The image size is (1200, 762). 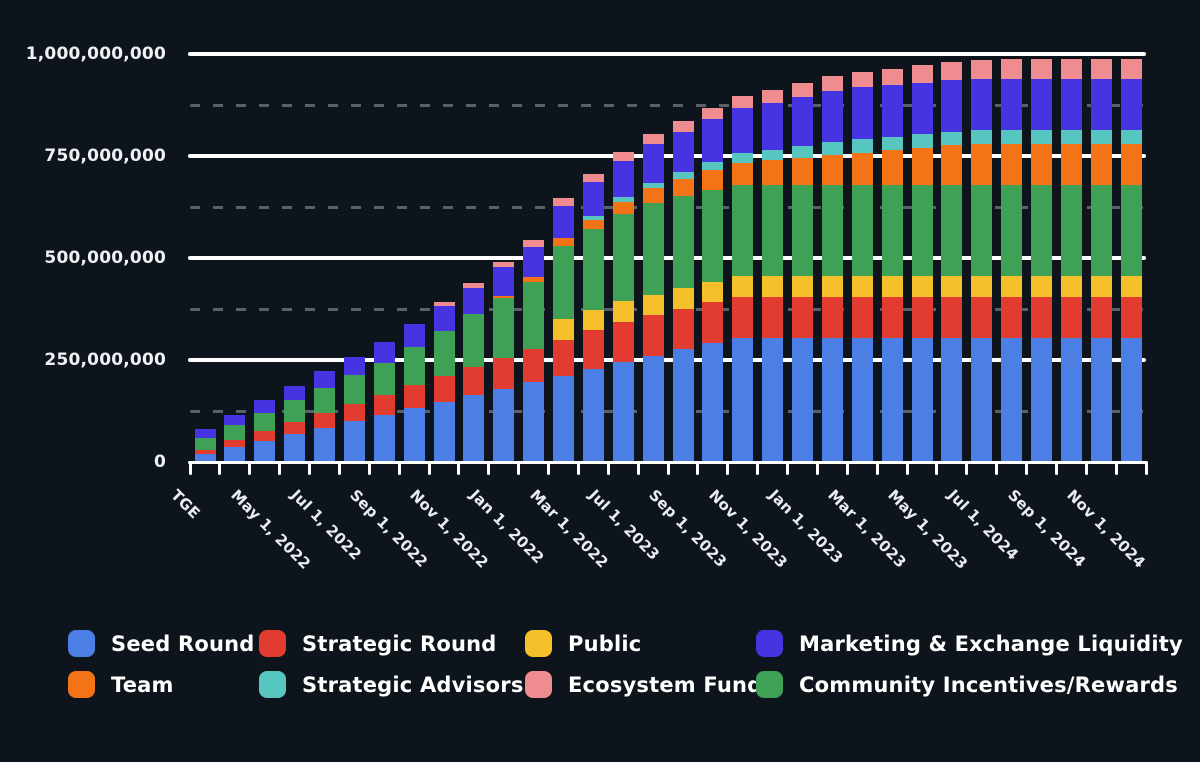 I want to click on dashed-gridline-375m, so click(x=668, y=309).